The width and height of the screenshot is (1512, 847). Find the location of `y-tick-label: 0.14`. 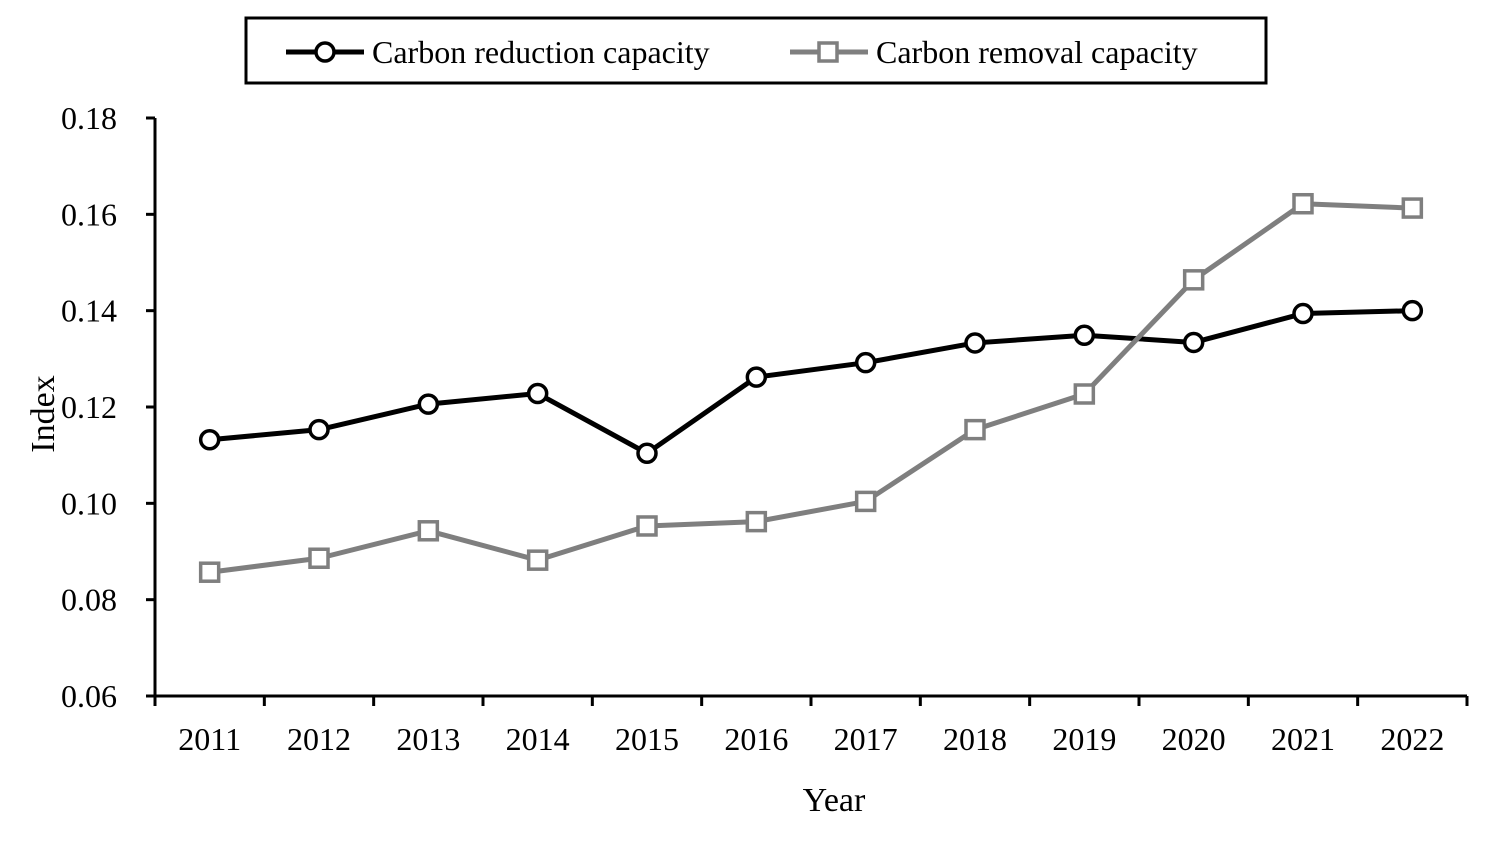

y-tick-label: 0.14 is located at coordinates (89, 311).